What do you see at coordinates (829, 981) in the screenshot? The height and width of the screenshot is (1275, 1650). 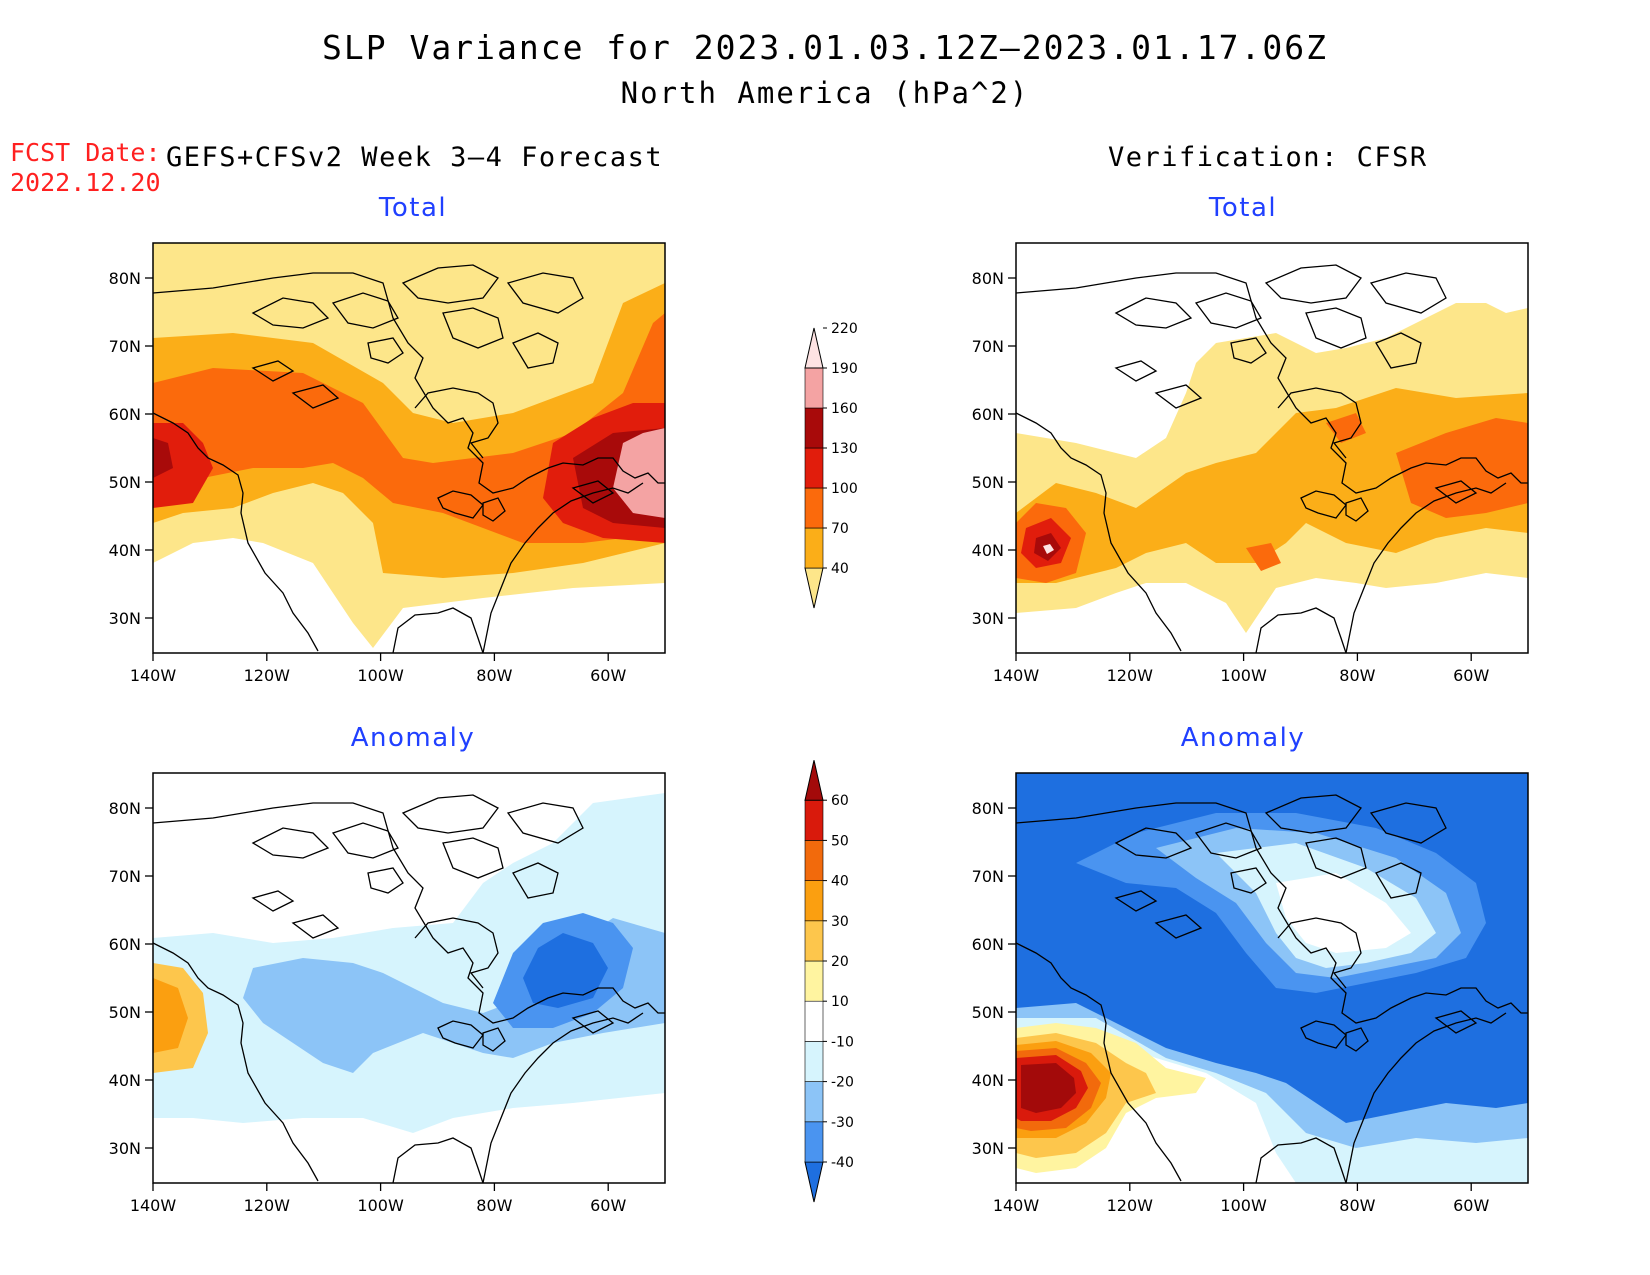 I see `anomaly-colorbar: -40 -30 -20 -10 10 20 30 40 50 60` at bounding box center [829, 981].